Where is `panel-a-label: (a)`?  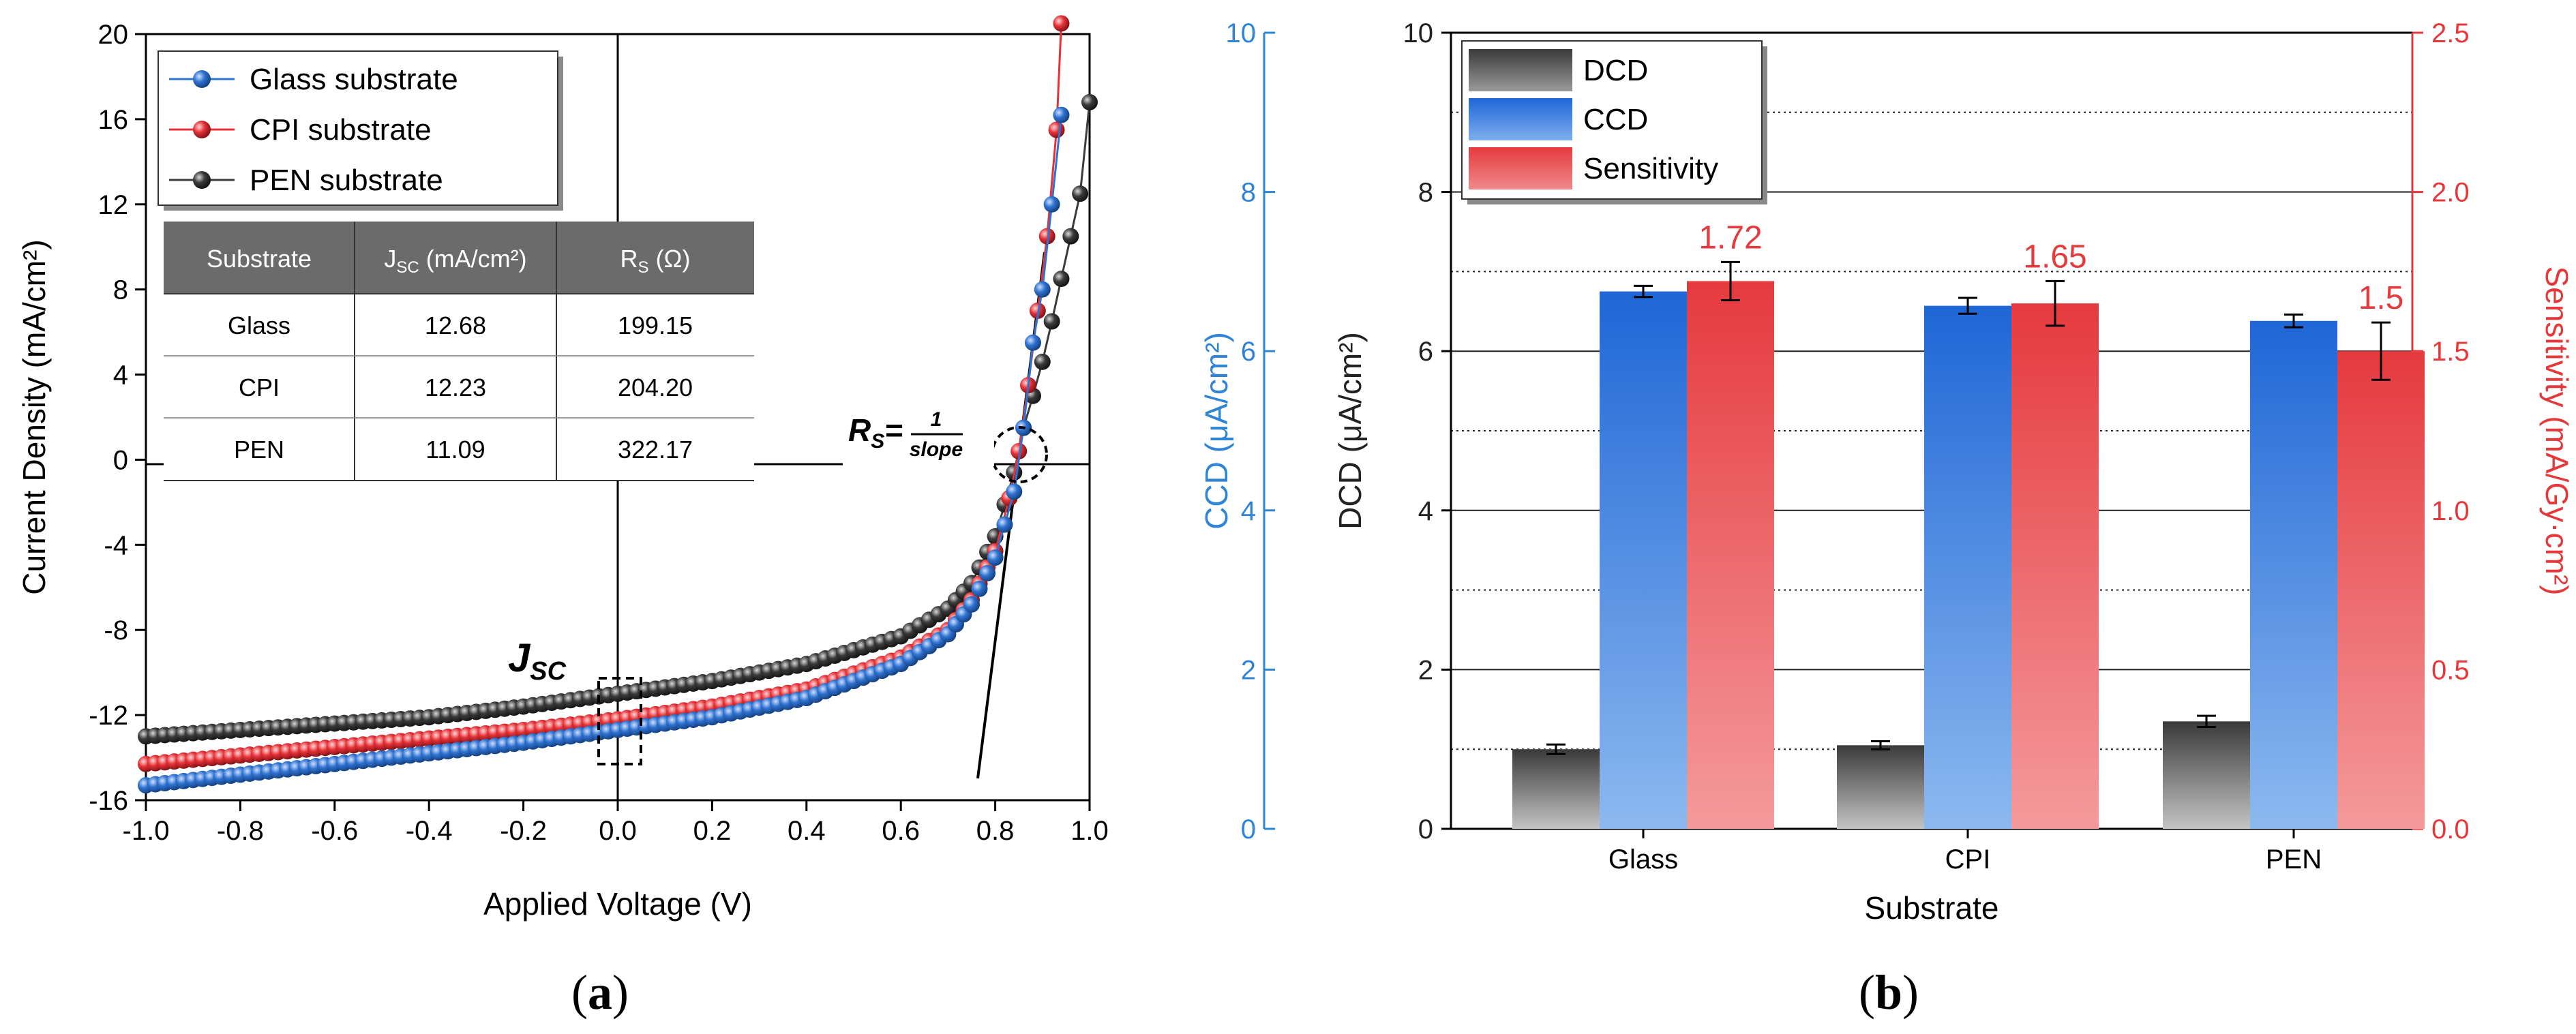 panel-a-label: (a) is located at coordinates (600, 992).